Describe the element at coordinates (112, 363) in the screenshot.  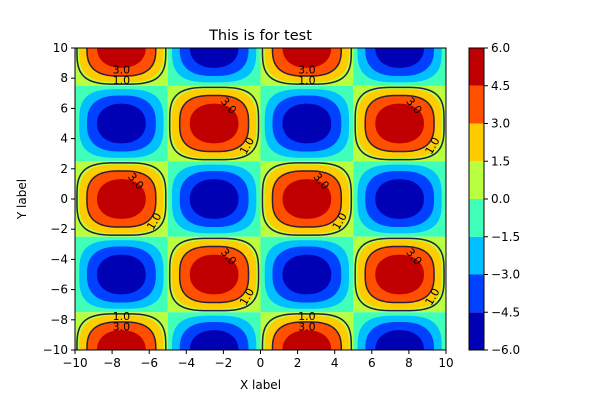
I see `x-tick-label: −8` at that location.